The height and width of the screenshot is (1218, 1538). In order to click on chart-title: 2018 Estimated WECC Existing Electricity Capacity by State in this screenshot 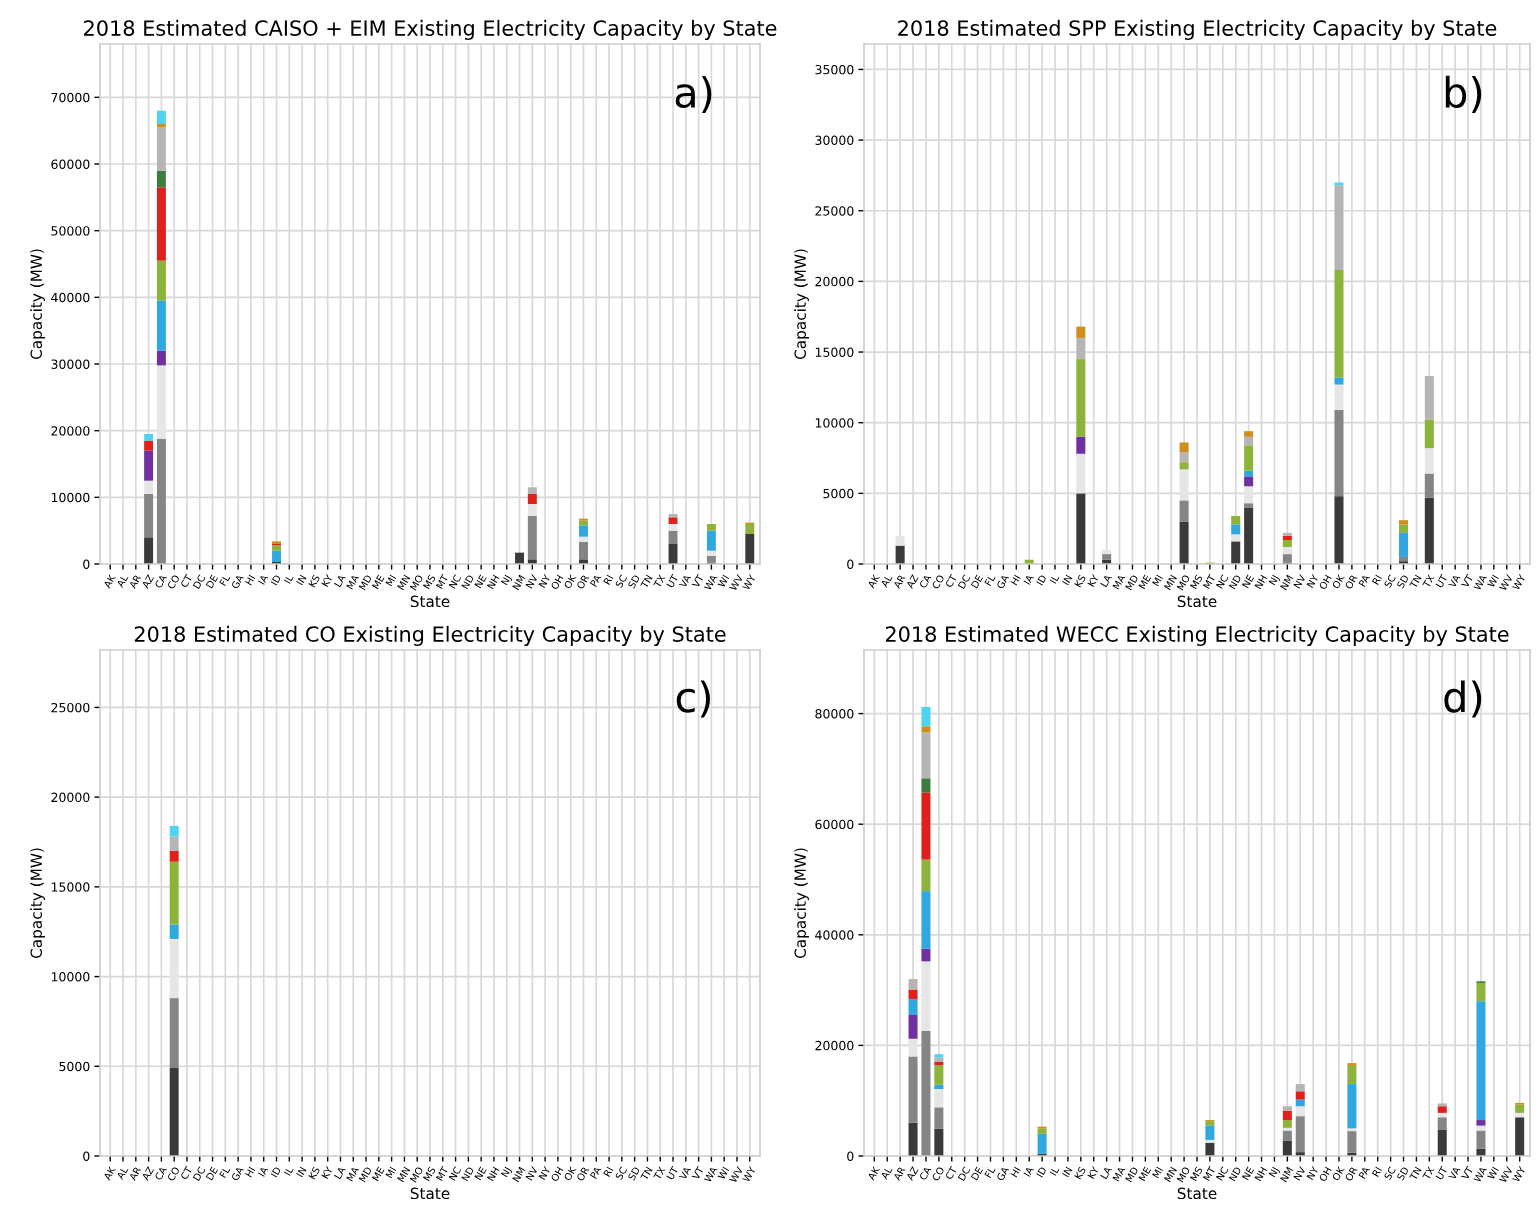, I will do `click(1197, 635)`.